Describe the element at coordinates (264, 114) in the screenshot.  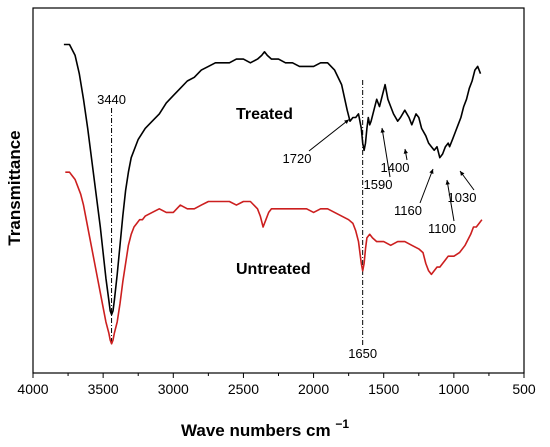
I see `series-label-treated: Treated` at that location.